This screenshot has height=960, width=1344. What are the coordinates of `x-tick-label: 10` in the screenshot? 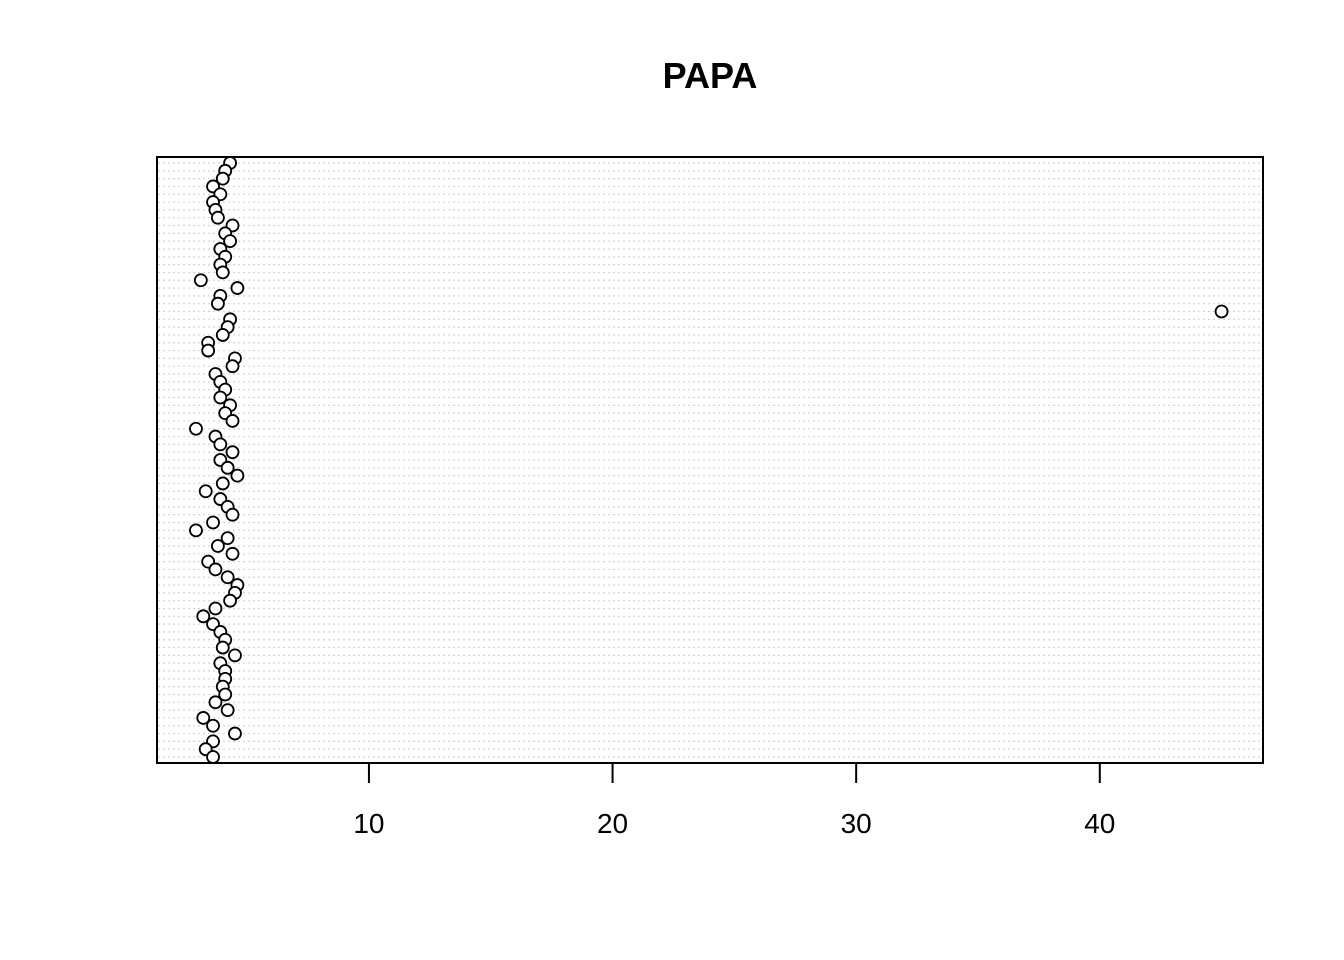 It's located at (368, 823).